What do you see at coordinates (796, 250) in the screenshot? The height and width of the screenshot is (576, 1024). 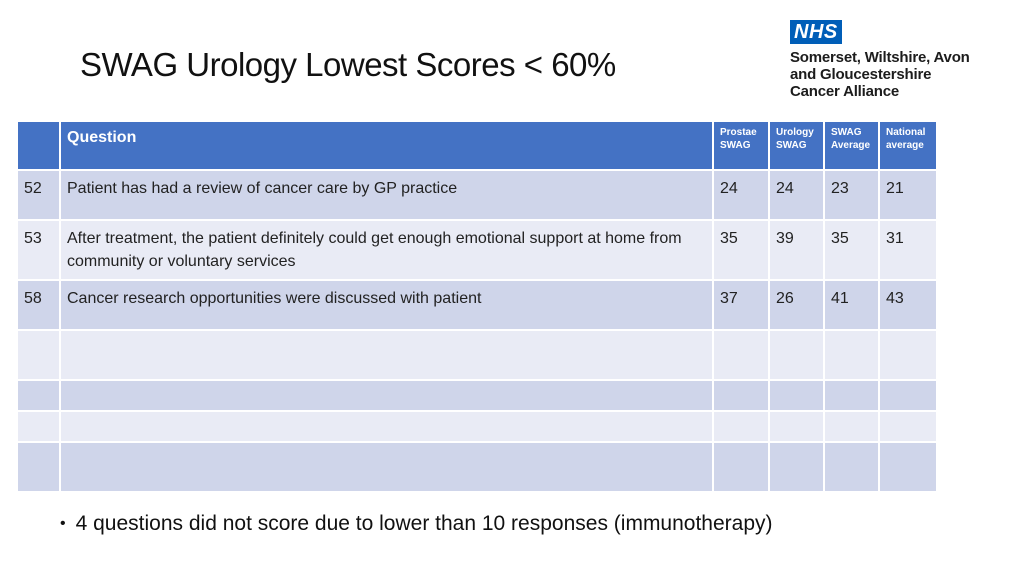 I see `row-urology-score: 39` at bounding box center [796, 250].